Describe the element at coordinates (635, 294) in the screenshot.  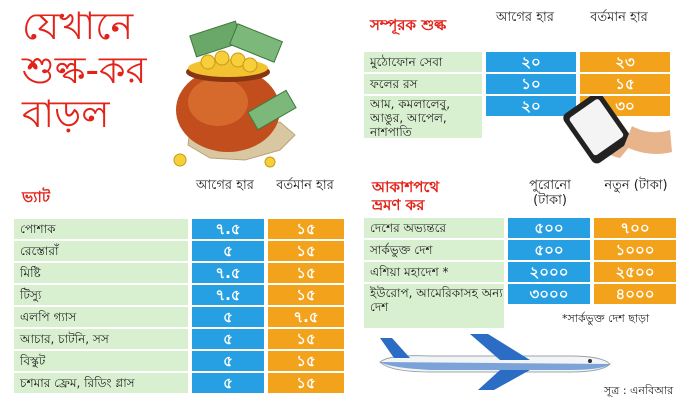
I see `curr-amount: ৪০০০` at that location.